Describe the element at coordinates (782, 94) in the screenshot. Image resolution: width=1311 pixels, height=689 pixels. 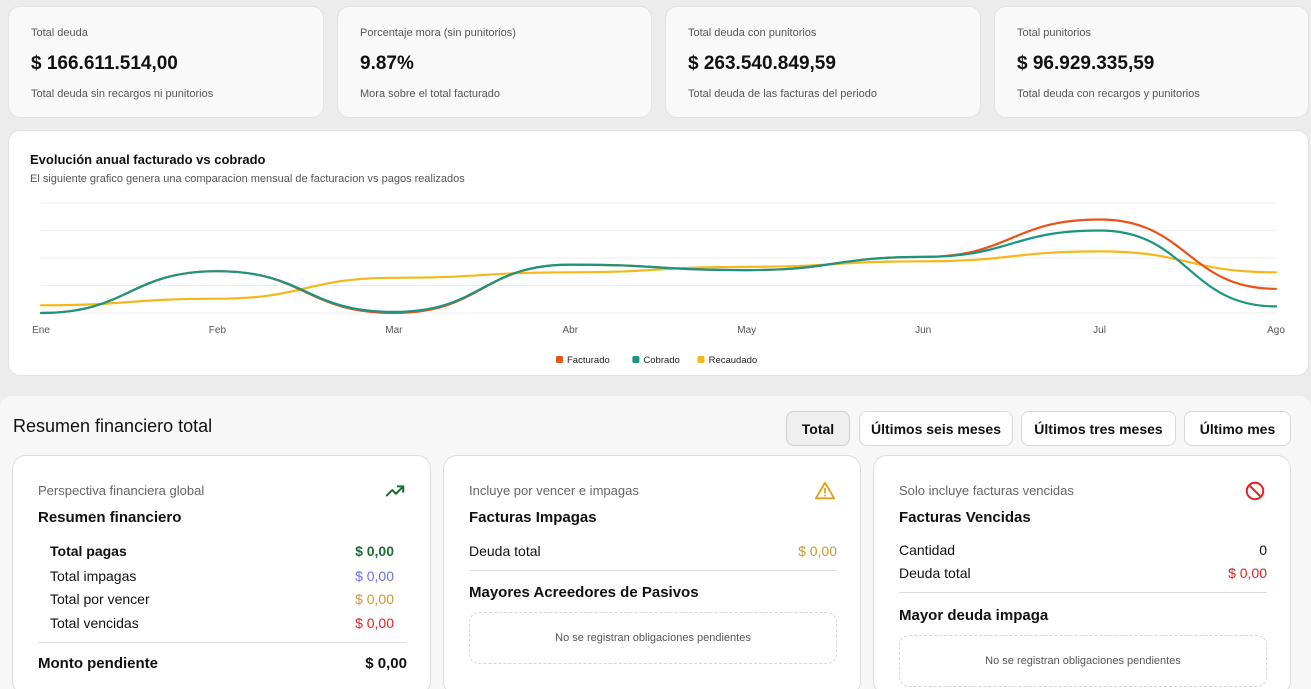
I see `kpi-subtext: Total deuda de las facturas del periodo` at that location.